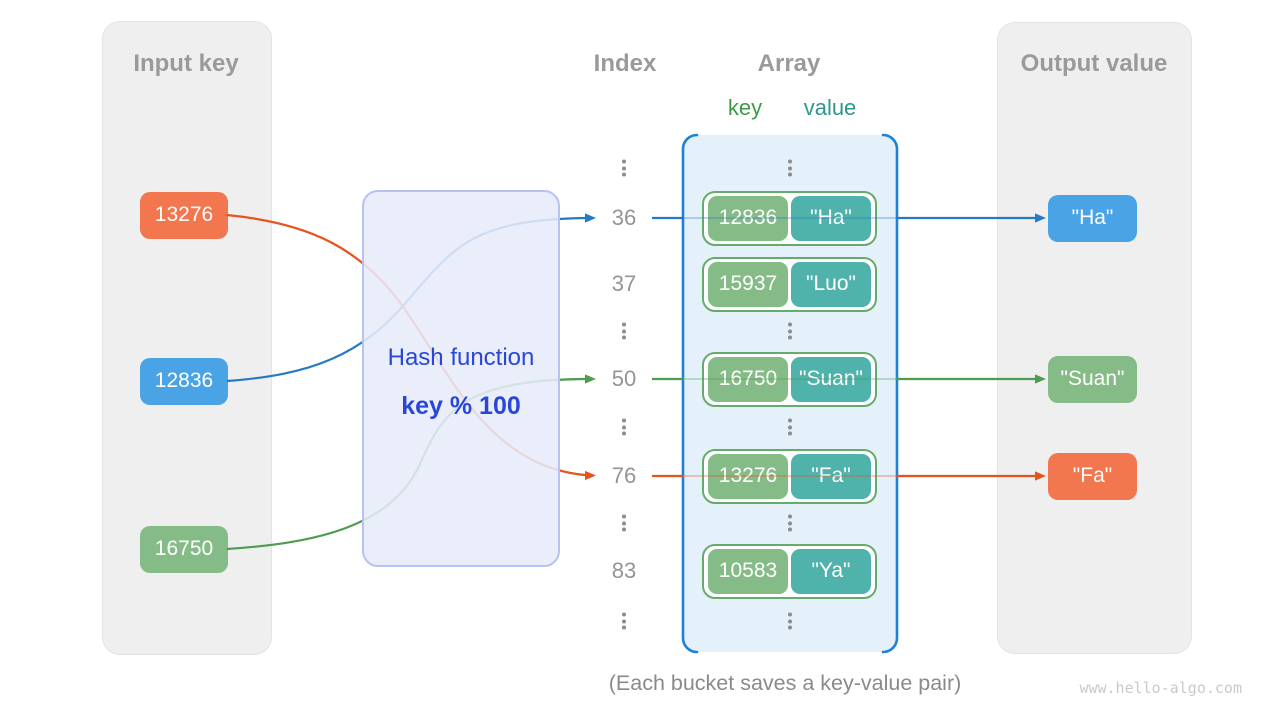 This screenshot has height=720, width=1280. Describe the element at coordinates (1092, 379) in the screenshot. I see `output-value-box: "Suan"` at that location.